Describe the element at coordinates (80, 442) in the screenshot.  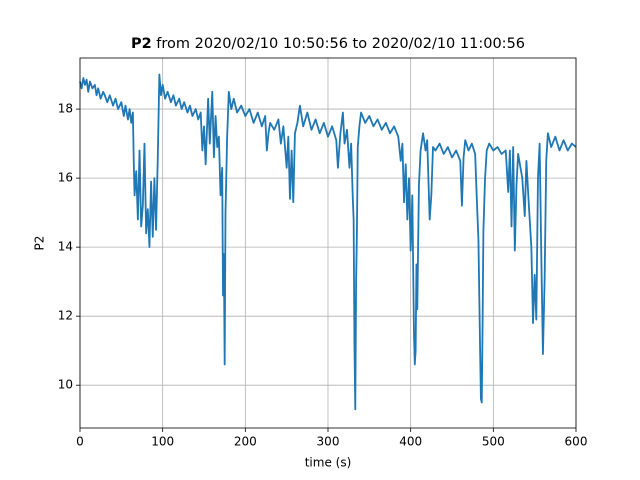
I see `x-tick-label: 0` at that location.